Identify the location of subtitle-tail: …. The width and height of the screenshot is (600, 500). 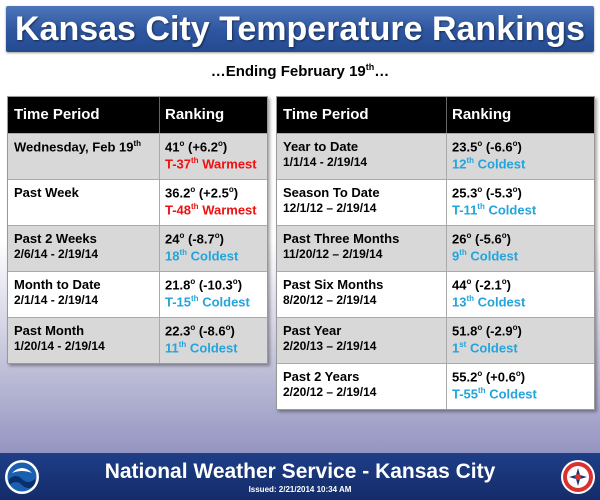
(382, 71).